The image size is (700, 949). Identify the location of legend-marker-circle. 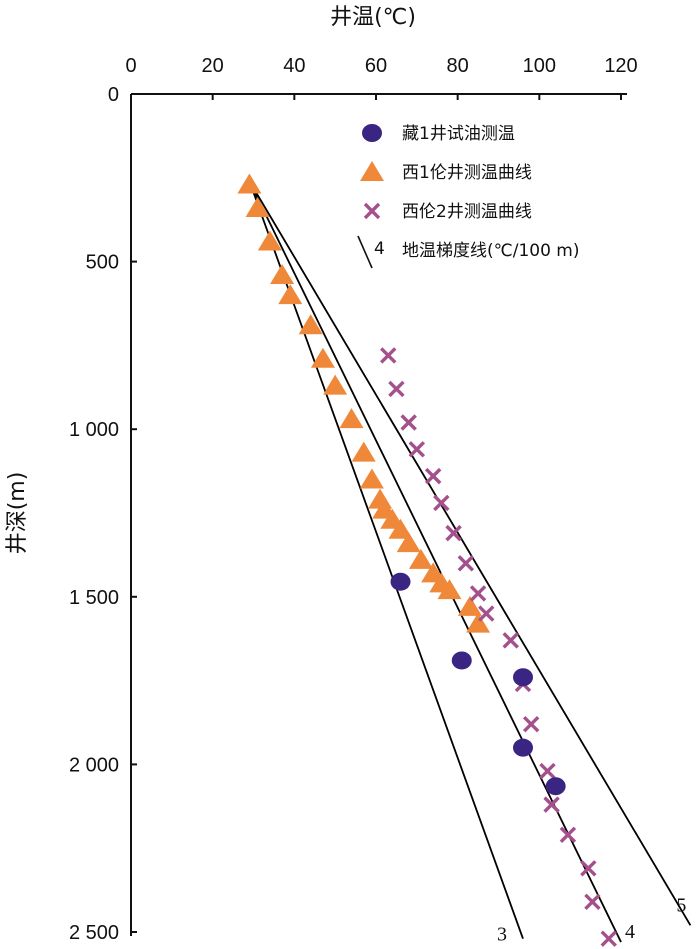
(372, 133).